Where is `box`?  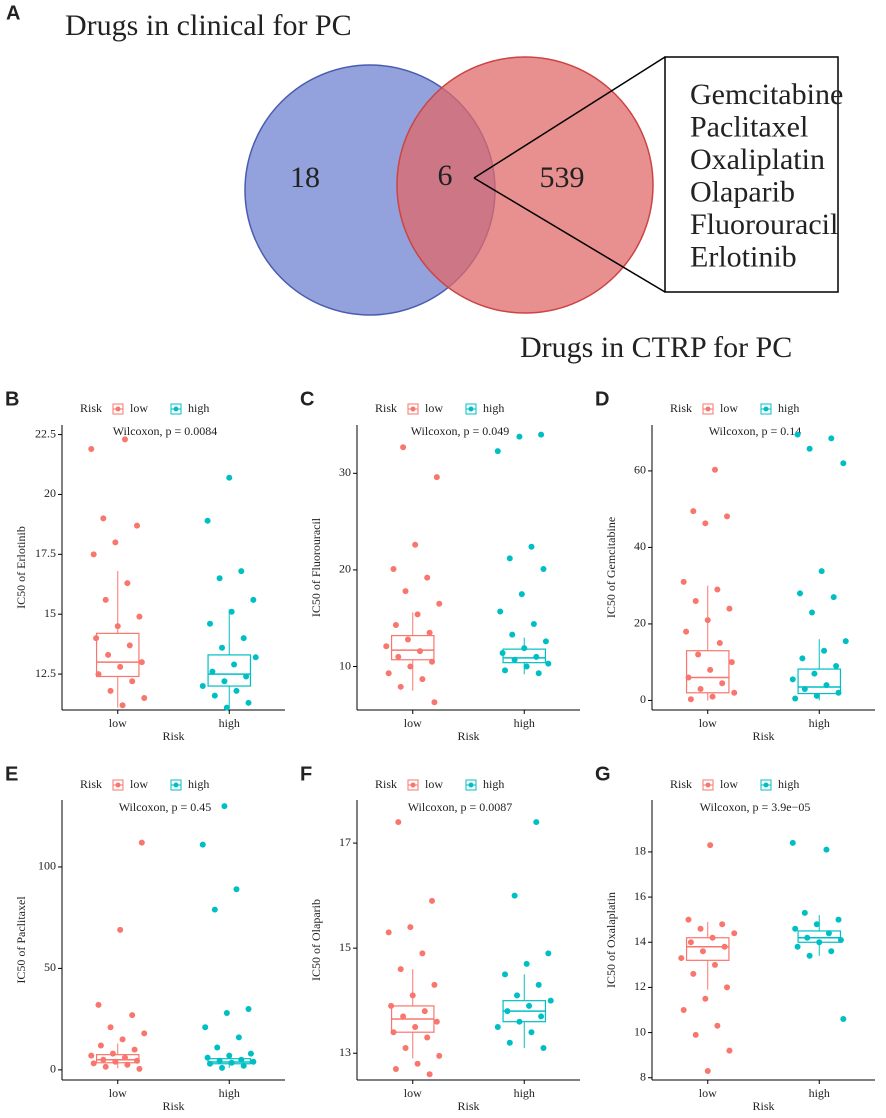 box is located at coordinates (117, 655).